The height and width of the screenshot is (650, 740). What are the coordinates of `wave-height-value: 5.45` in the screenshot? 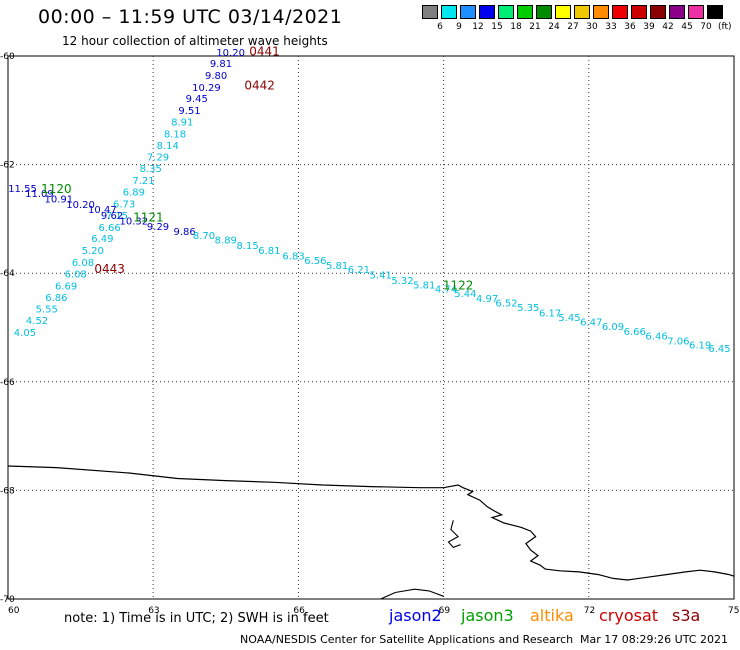 It's located at (569, 318).